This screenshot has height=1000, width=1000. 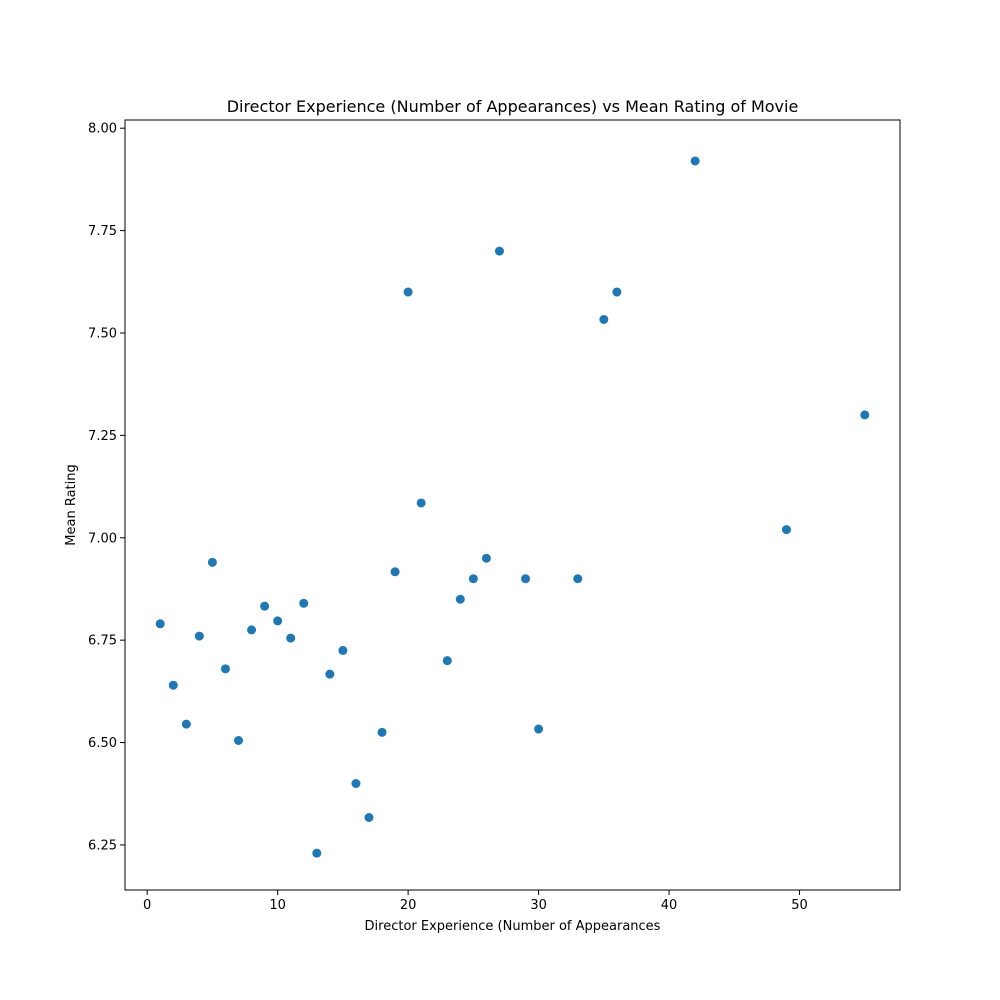 What do you see at coordinates (669, 905) in the screenshot?
I see `x-tick-label: 40` at bounding box center [669, 905].